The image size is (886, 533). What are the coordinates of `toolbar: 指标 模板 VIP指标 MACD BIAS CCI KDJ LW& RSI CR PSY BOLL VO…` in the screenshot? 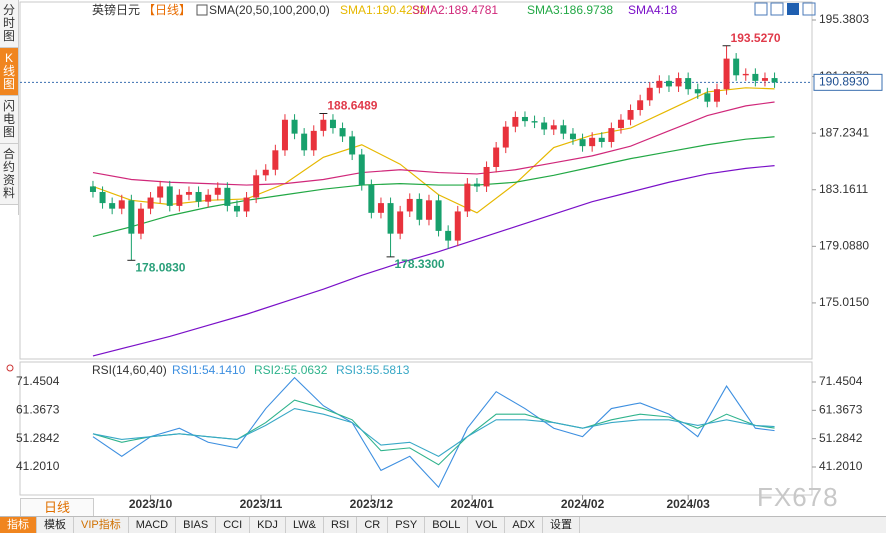 It's located at (443, 524).